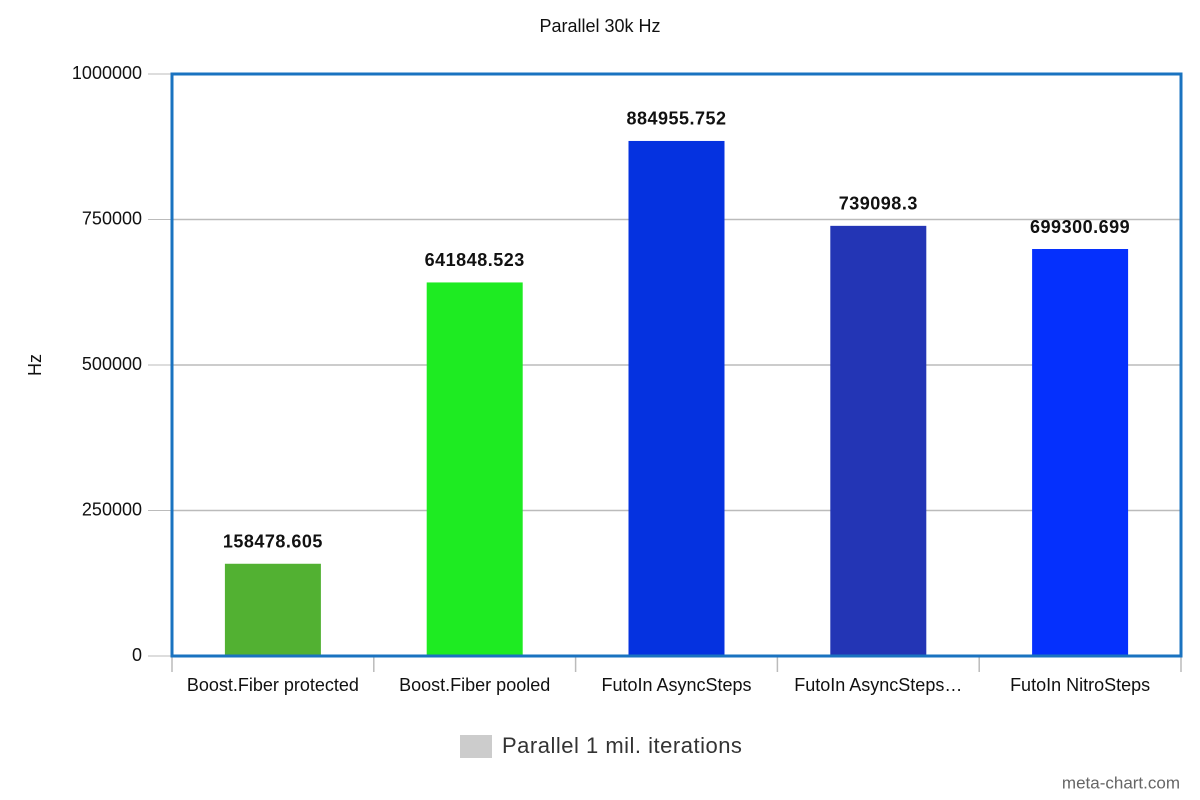 The height and width of the screenshot is (800, 1200). I want to click on chart-title: Parallel 30k Hz, so click(599, 26).